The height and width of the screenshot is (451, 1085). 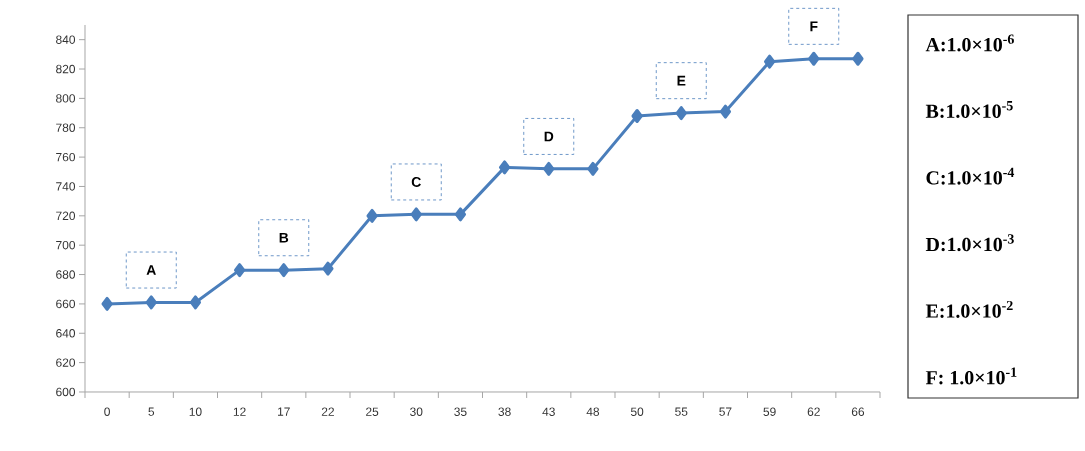 What do you see at coordinates (151, 270) in the screenshot?
I see `annotation: A` at bounding box center [151, 270].